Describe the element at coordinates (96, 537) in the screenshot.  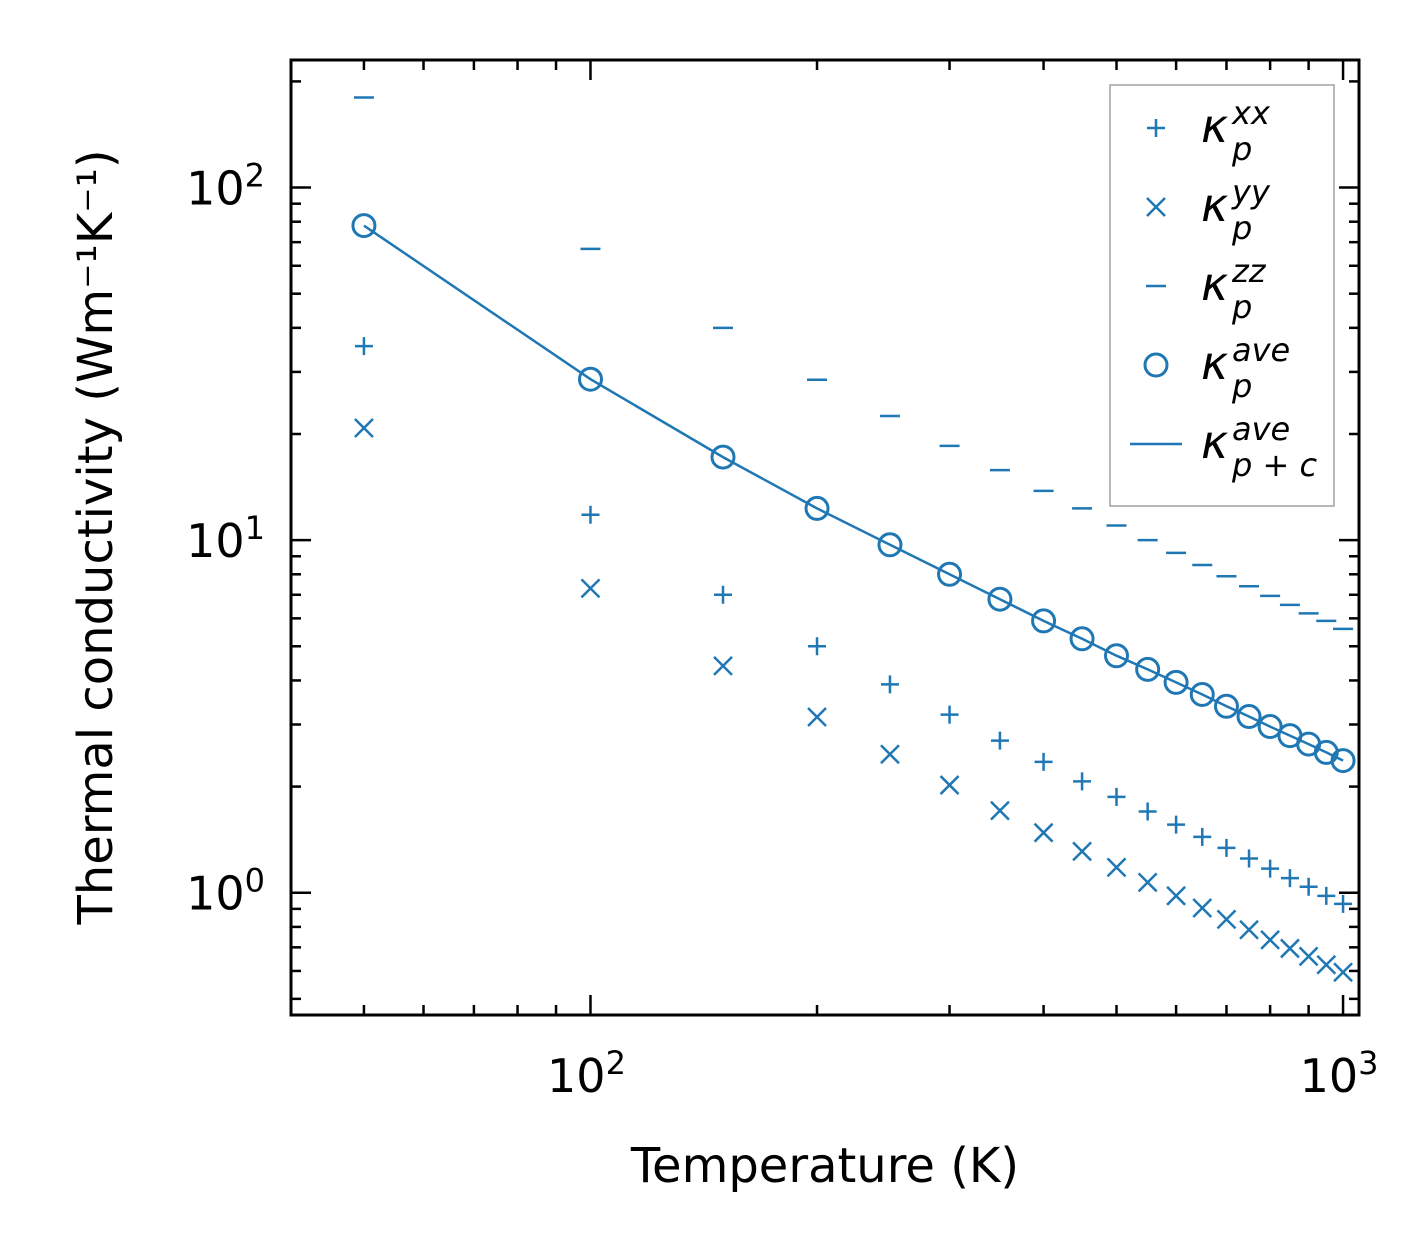
I see `y-axis-title: Thermal conductivity (Wm⁻¹K⁻¹)` at that location.